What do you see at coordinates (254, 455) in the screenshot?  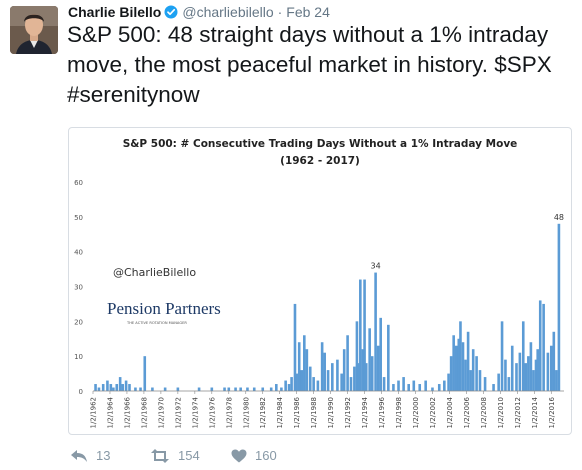 I see `like-button: 160` at bounding box center [254, 455].